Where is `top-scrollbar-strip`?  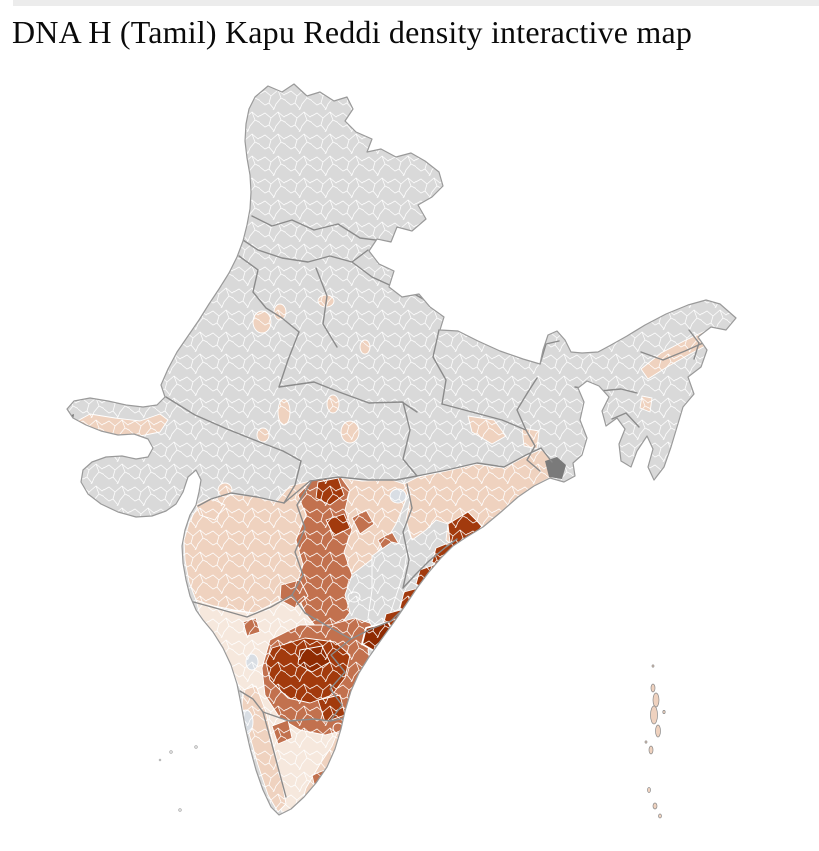
top-scrollbar-strip is located at coordinates (416, 3).